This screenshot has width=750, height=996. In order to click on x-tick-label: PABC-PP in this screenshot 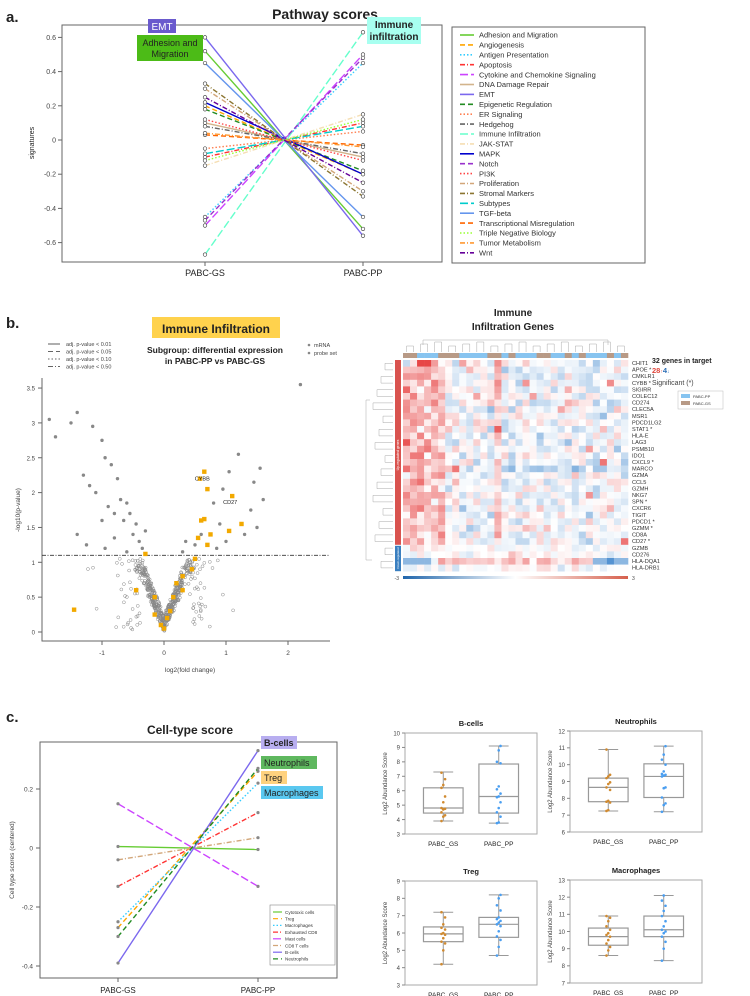, I will do `click(258, 990)`.